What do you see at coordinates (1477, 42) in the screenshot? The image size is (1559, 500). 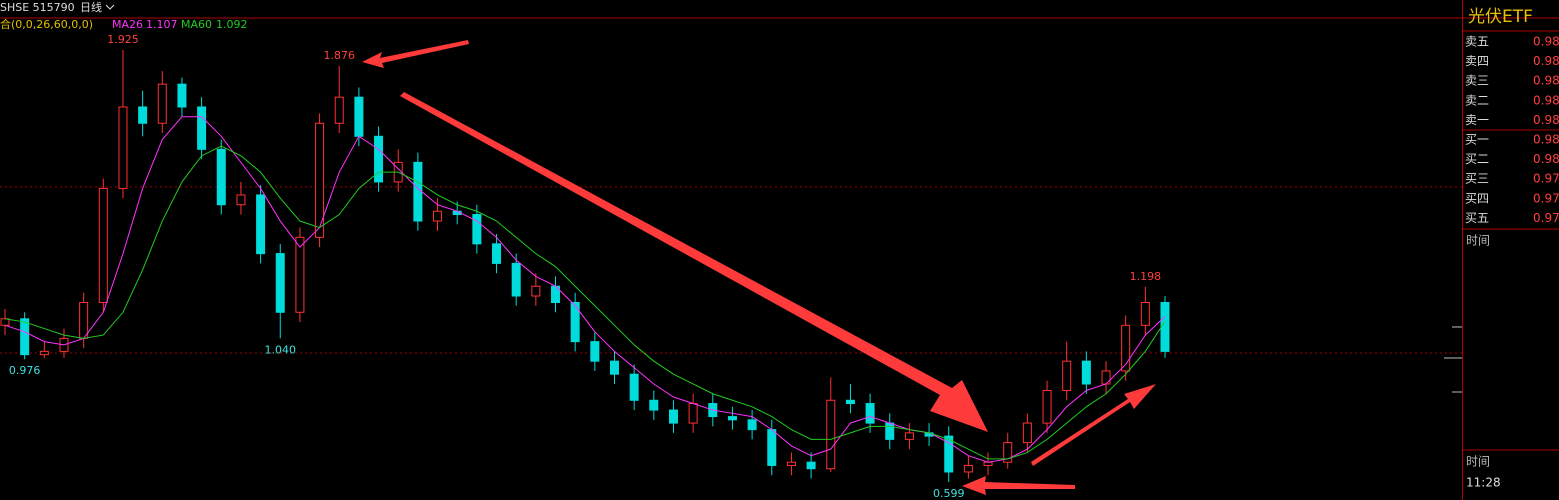 I see `order-label: 卖五` at bounding box center [1477, 42].